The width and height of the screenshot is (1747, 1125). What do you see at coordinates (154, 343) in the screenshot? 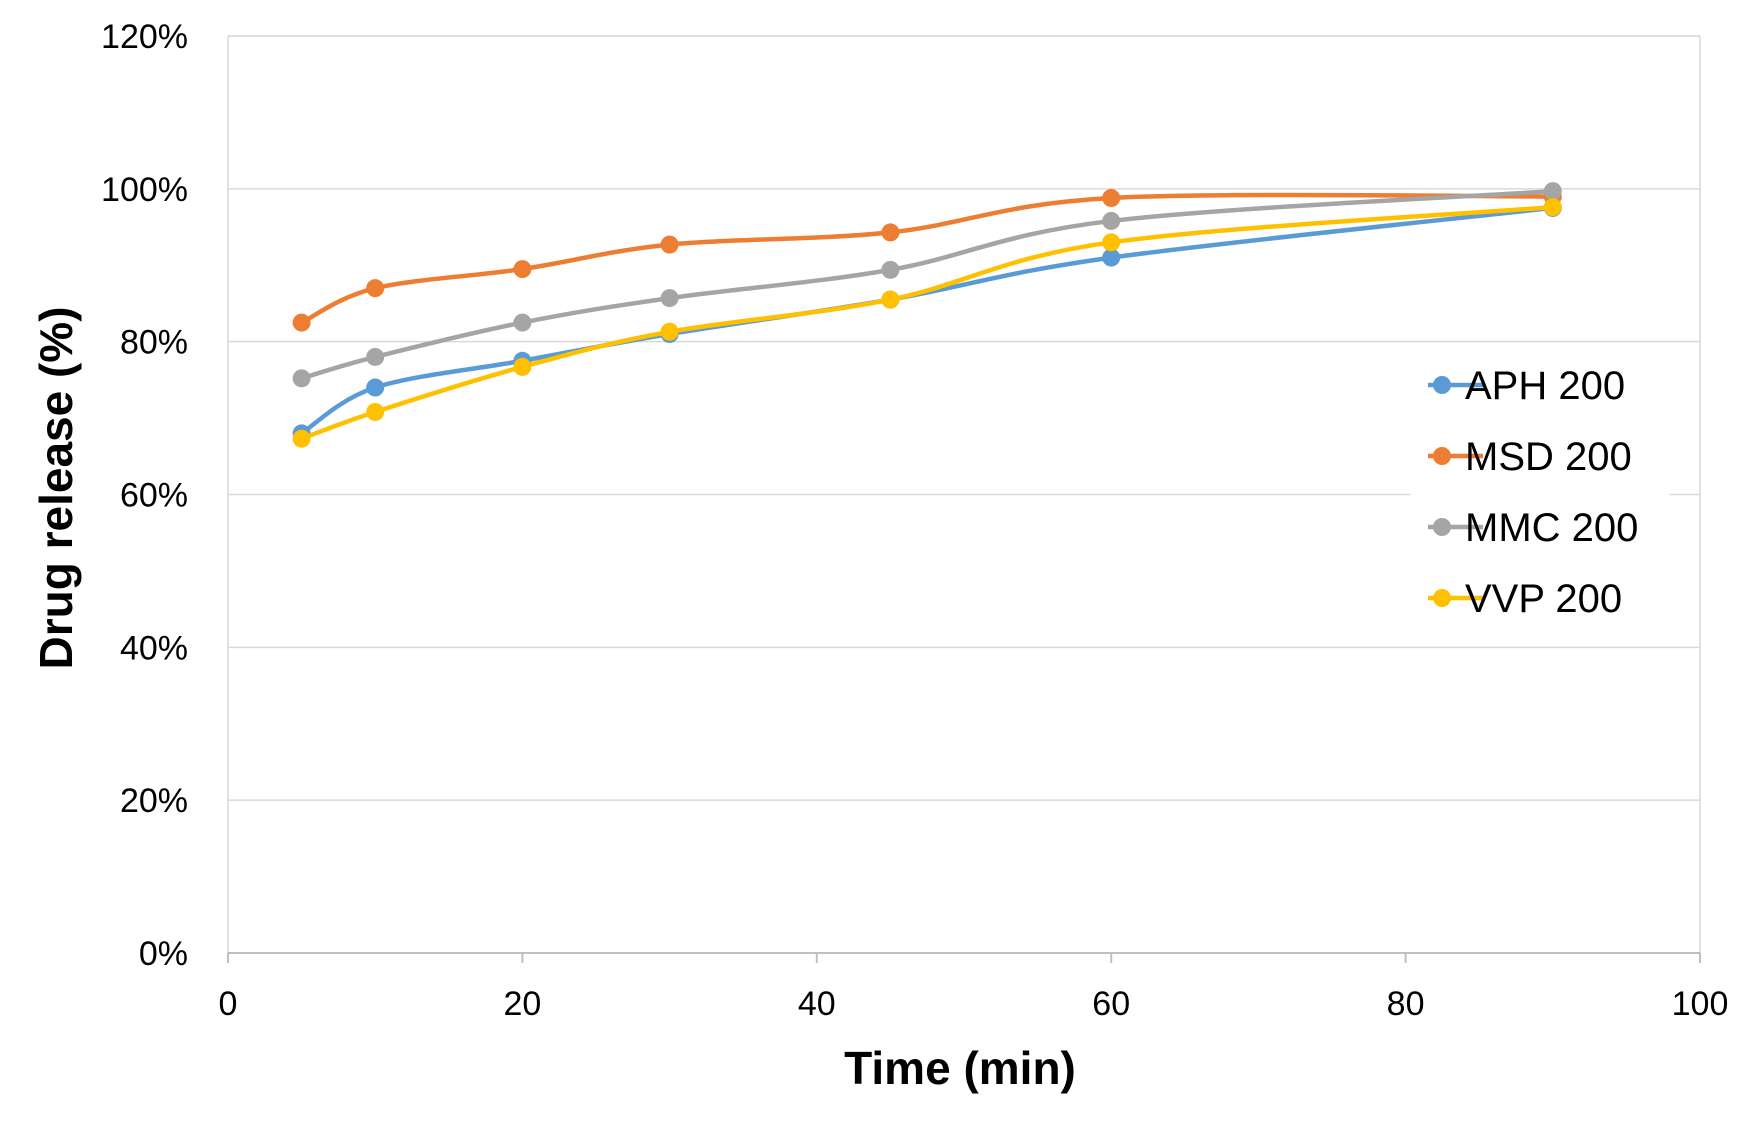
I see `y-tick-label: 80%` at bounding box center [154, 343].